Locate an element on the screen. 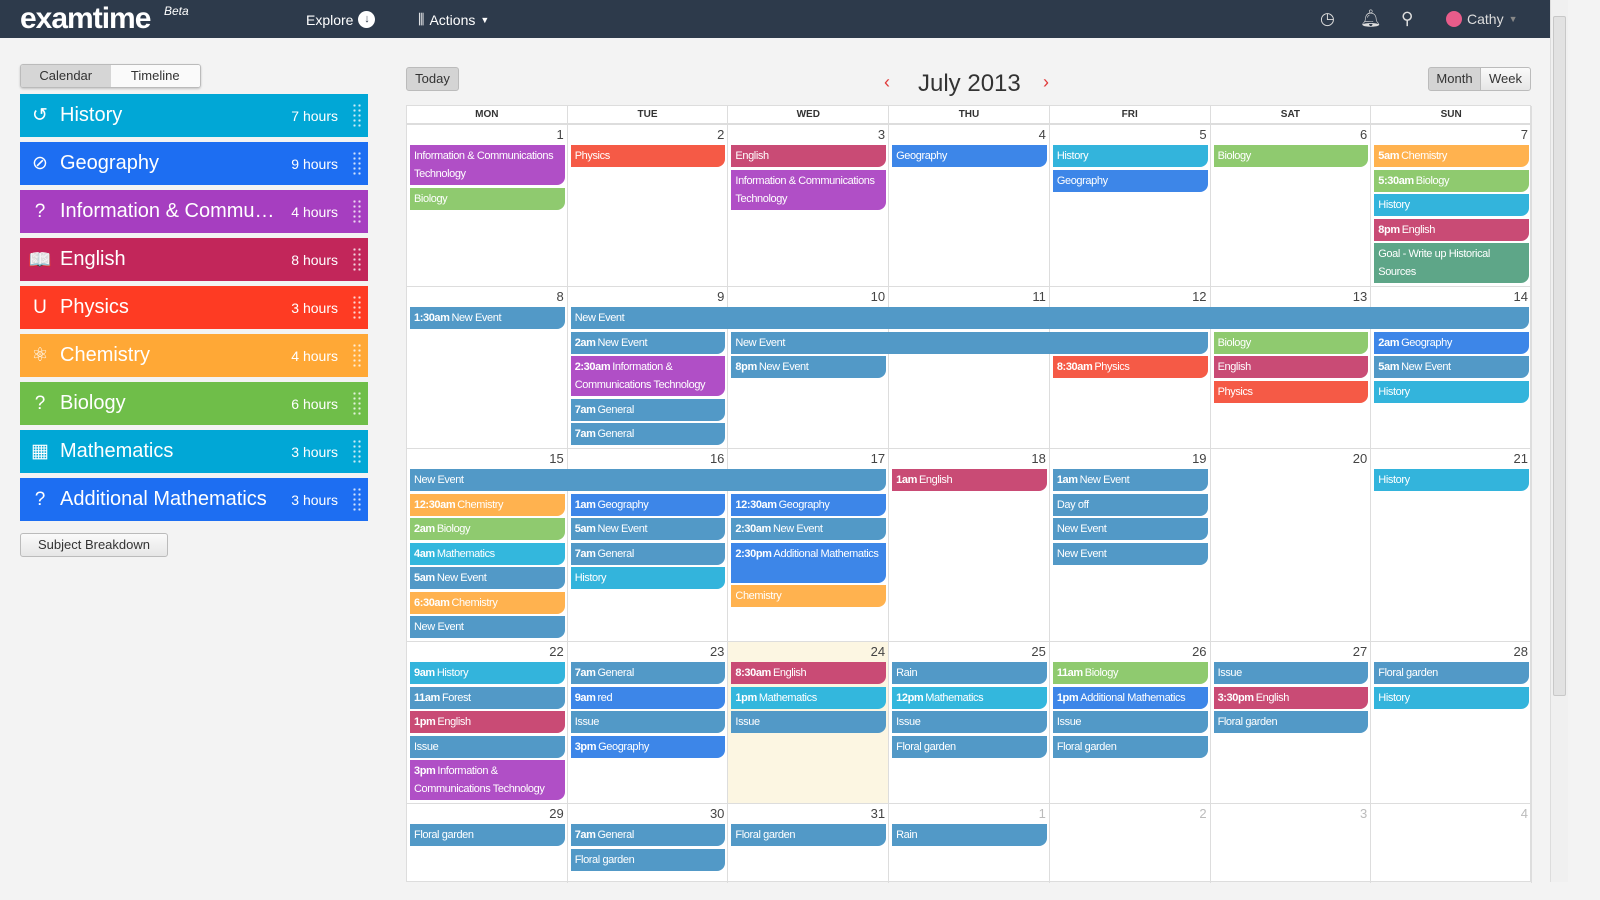 Image resolution: width=1600 pixels, height=900 pixels. calendar-event: 9am History is located at coordinates (487, 673).